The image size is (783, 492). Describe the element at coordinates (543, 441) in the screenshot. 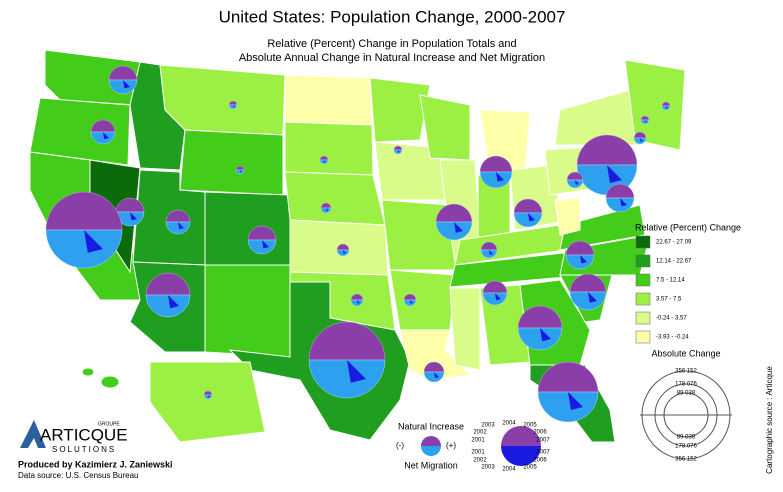

I see `year-label: 2007` at that location.